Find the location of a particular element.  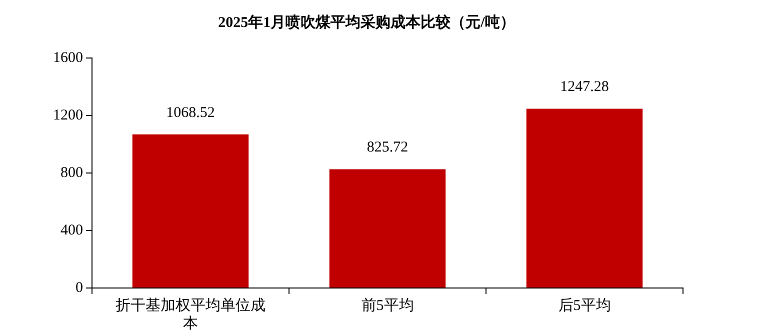

x-tick-label: 前5平均 is located at coordinates (387, 305).